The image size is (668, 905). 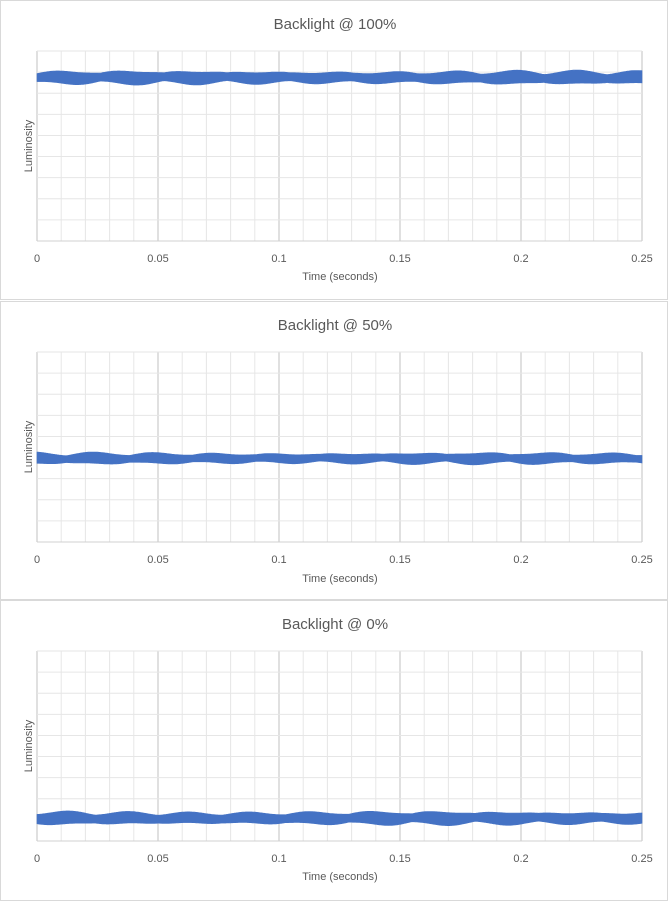 What do you see at coordinates (335, 325) in the screenshot?
I see `chart-title: Backlight @ 50%` at bounding box center [335, 325].